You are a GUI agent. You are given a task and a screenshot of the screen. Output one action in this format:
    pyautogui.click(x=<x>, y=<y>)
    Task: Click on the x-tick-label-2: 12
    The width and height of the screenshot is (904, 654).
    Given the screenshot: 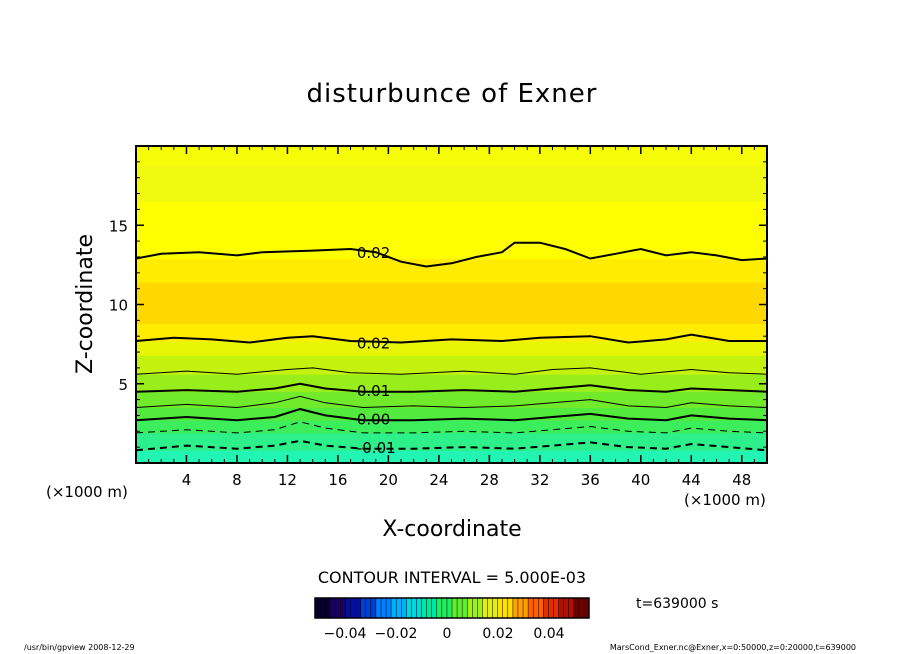 What is the action you would take?
    pyautogui.click(x=287, y=480)
    